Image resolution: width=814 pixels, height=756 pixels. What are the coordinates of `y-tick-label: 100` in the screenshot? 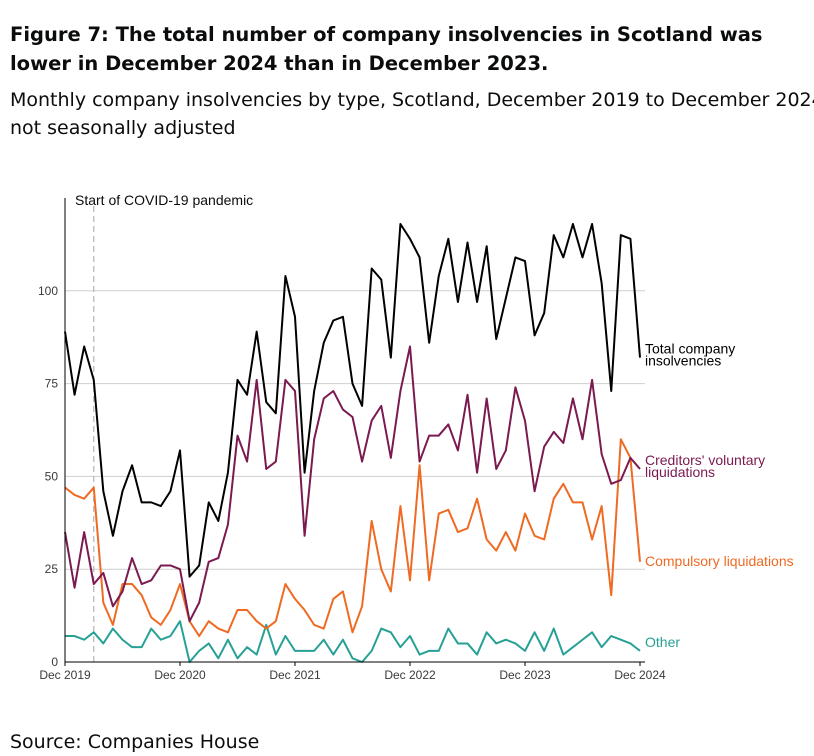 It's located at (48, 291).